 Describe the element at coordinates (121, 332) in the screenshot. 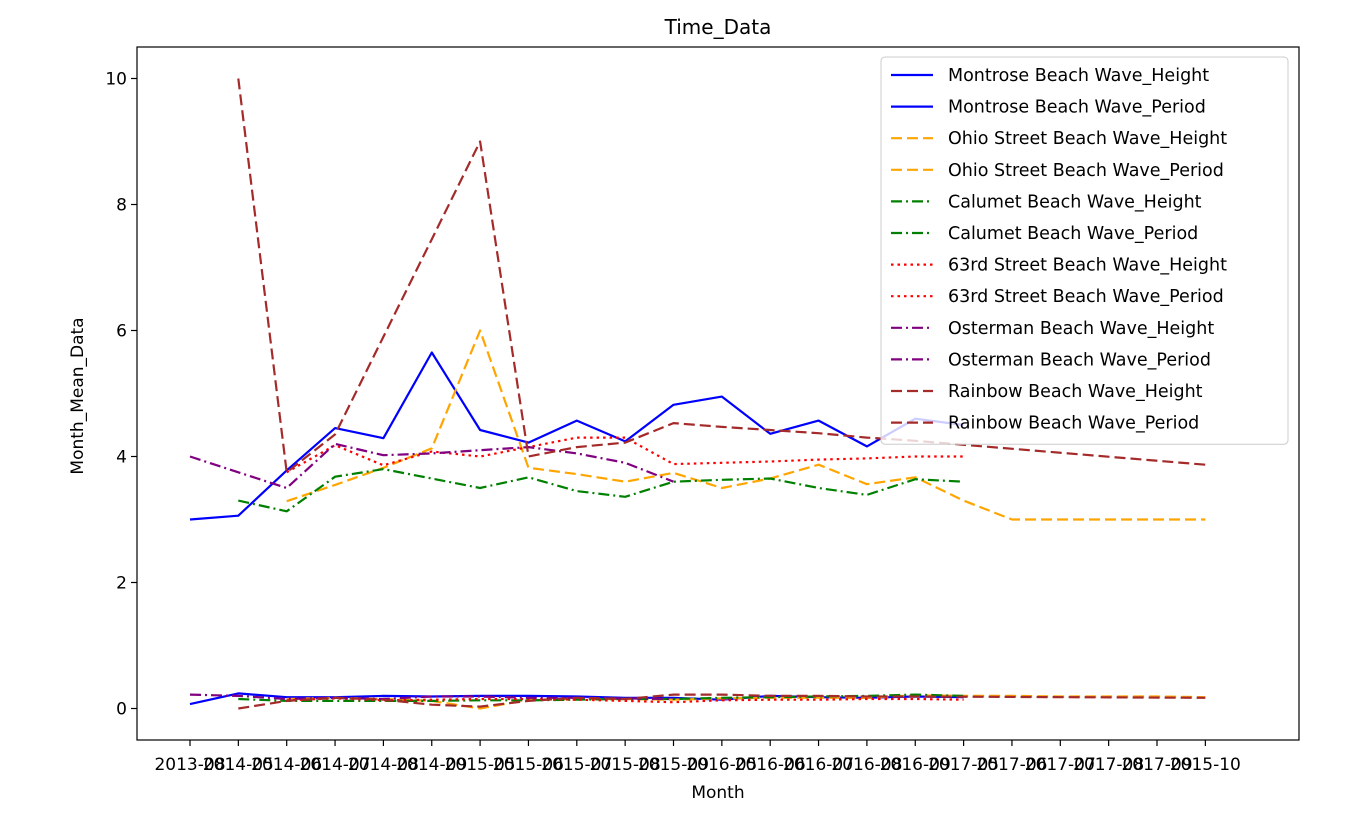

I see `y-tick-label: 6` at that location.